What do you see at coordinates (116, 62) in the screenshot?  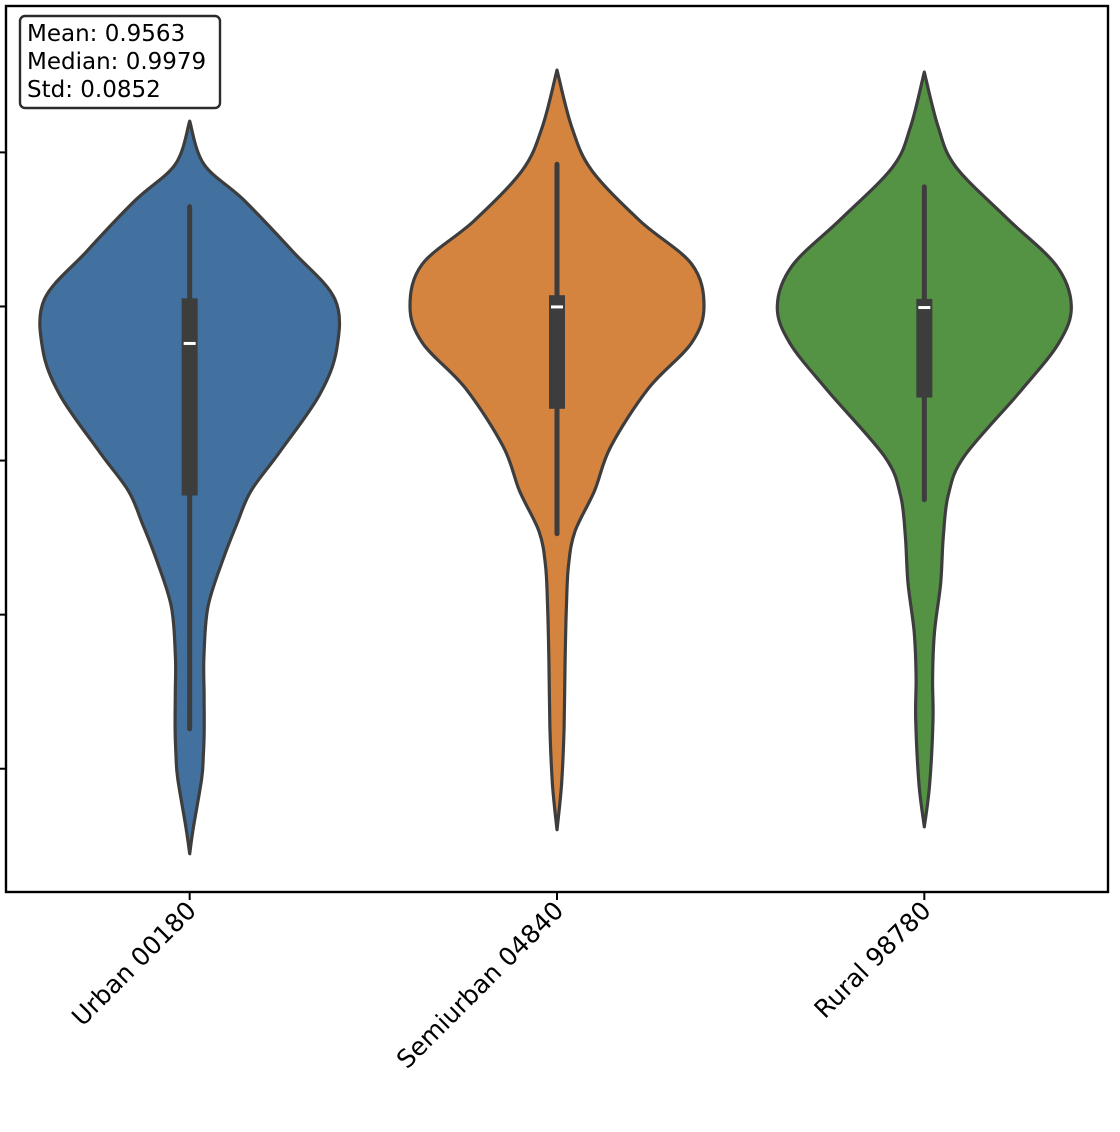 I see `stats-median: Median: 0.9979` at bounding box center [116, 62].